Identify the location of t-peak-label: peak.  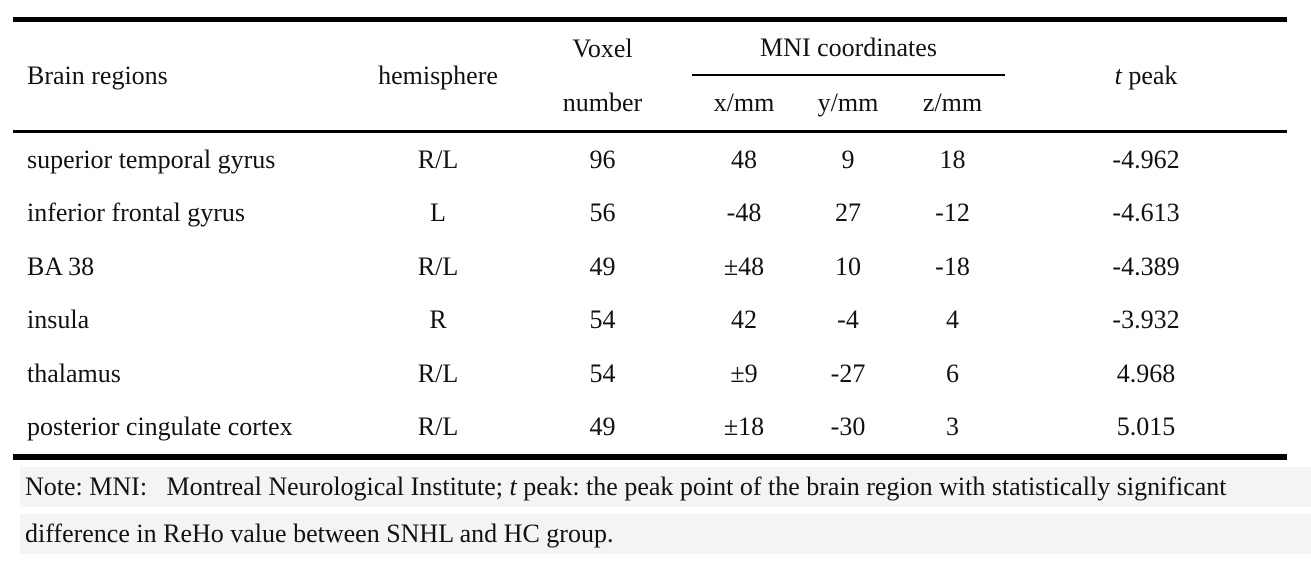
(1149, 75).